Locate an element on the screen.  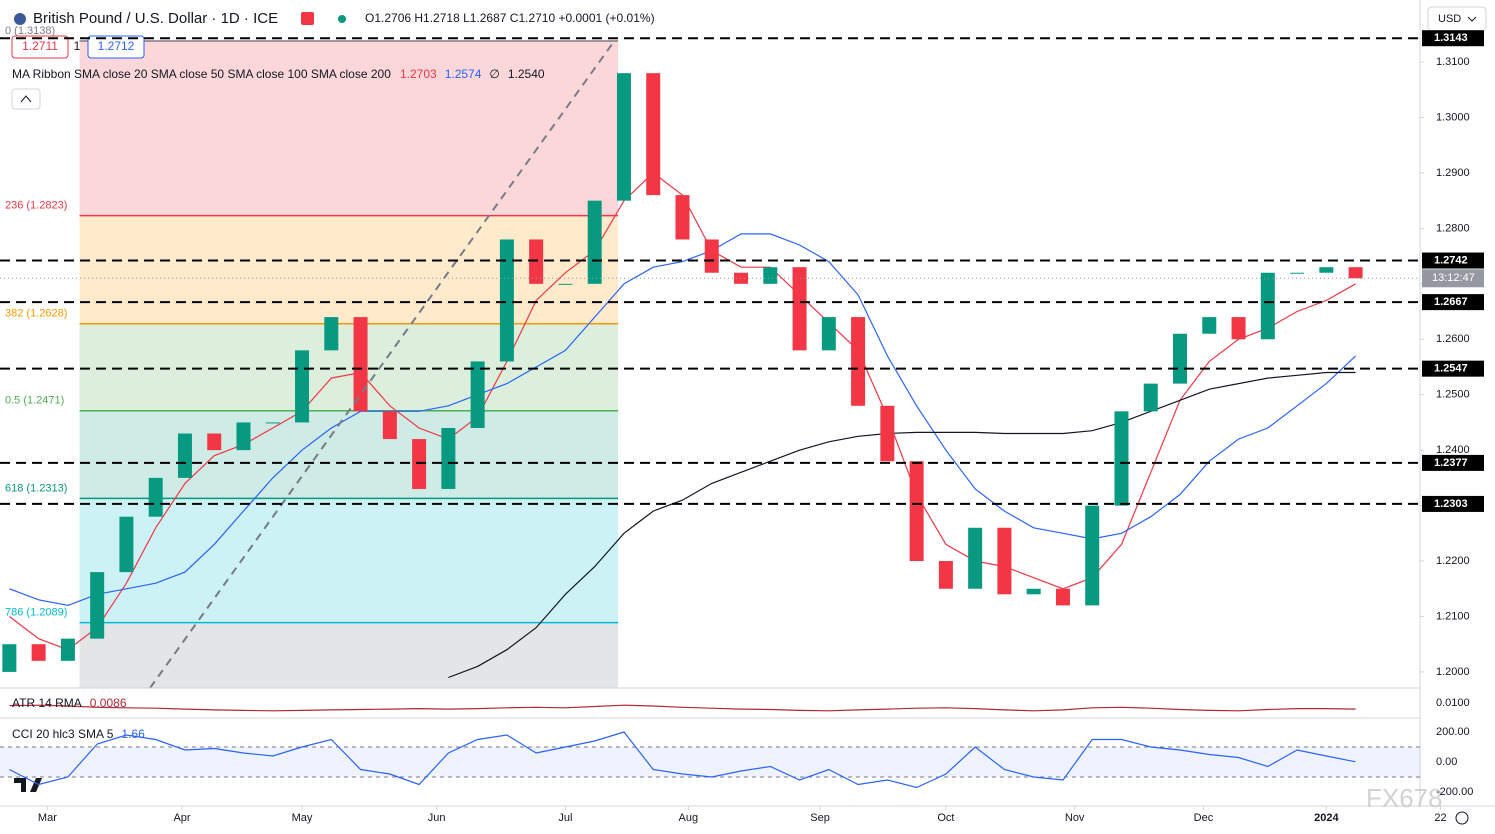
level-label: 1.3143 is located at coordinates (1451, 38).